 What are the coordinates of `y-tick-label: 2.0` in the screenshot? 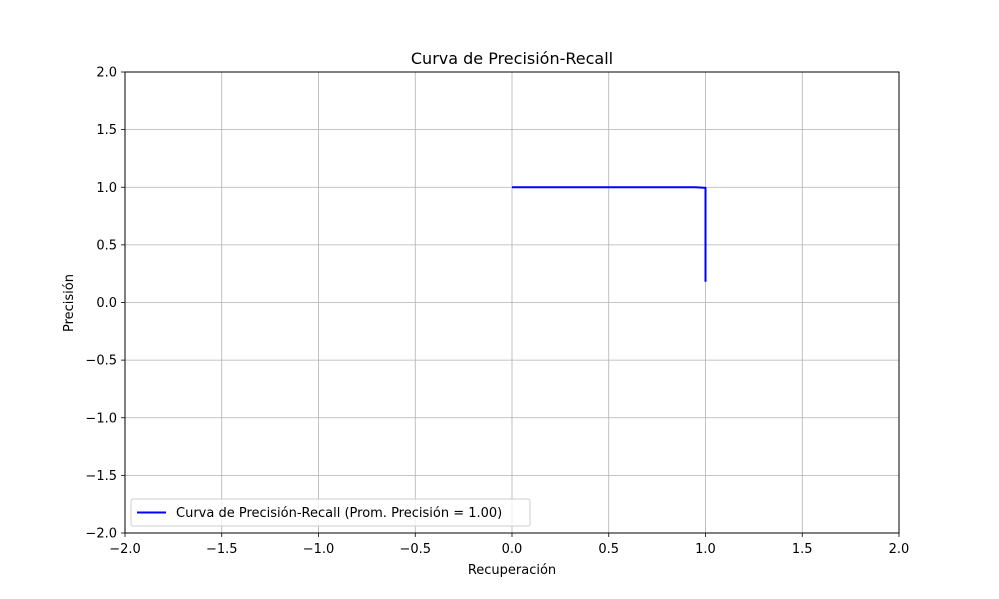 It's located at (106, 73).